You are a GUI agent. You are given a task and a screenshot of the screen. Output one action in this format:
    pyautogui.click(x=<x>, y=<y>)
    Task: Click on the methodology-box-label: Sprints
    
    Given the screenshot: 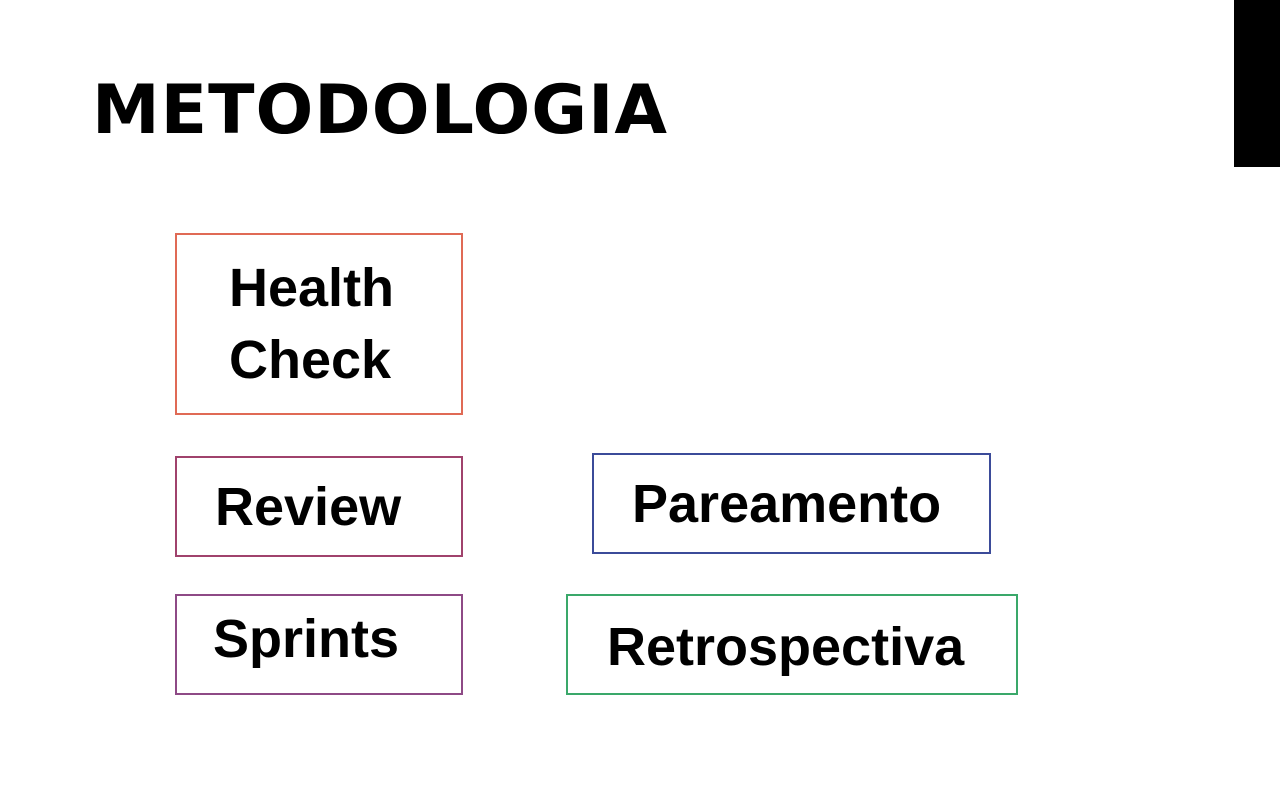 What is the action you would take?
    pyautogui.click(x=306, y=638)
    